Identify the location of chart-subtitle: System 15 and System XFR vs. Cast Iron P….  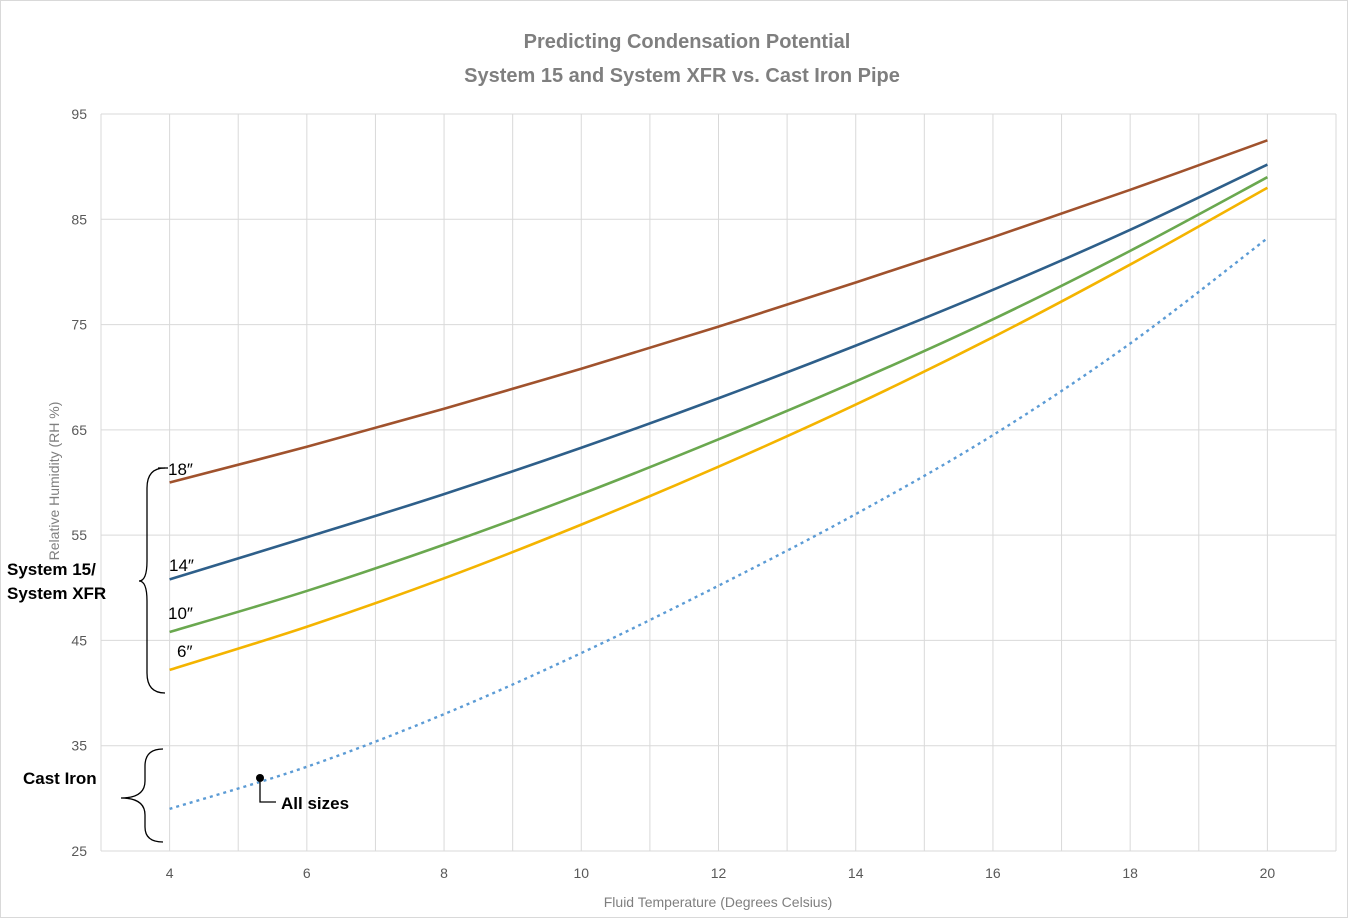
(682, 76).